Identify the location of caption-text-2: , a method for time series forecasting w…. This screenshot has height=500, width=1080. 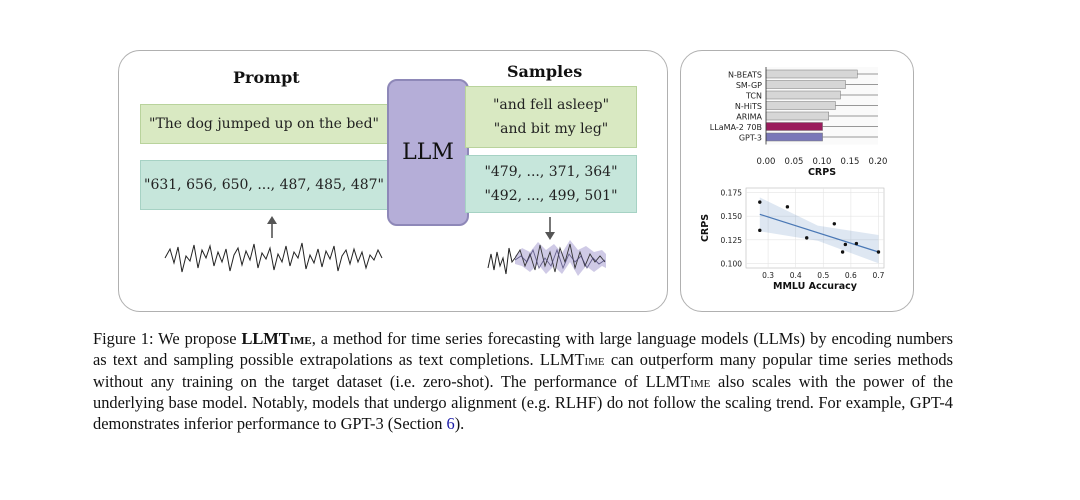
(523, 349).